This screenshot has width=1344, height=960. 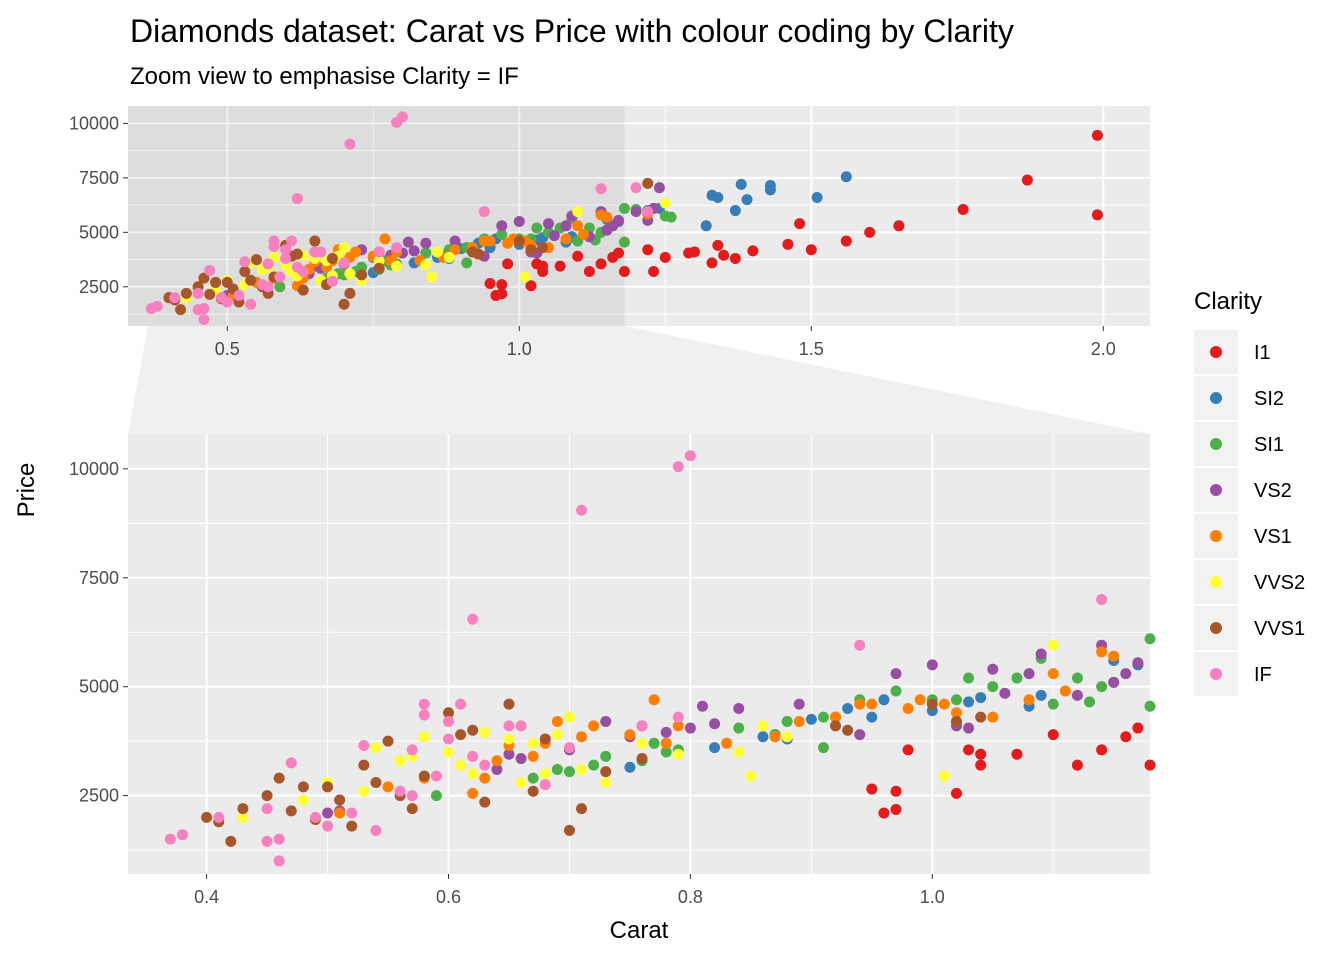 I want to click on zoom-point-si2, so click(x=981, y=698).